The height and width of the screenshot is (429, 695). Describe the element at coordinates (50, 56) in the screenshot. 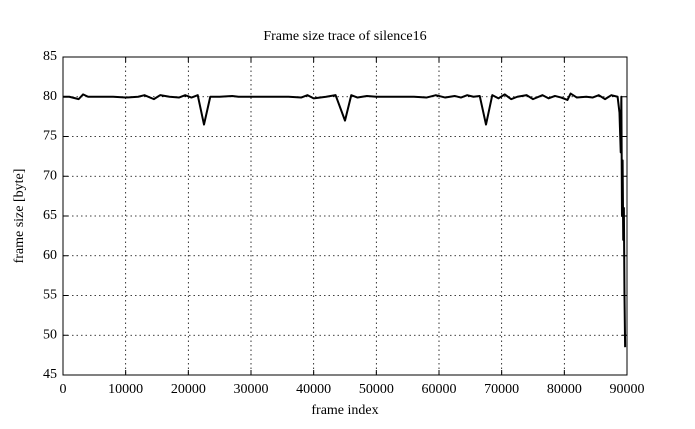

I see `y-tick-label: 85` at that location.